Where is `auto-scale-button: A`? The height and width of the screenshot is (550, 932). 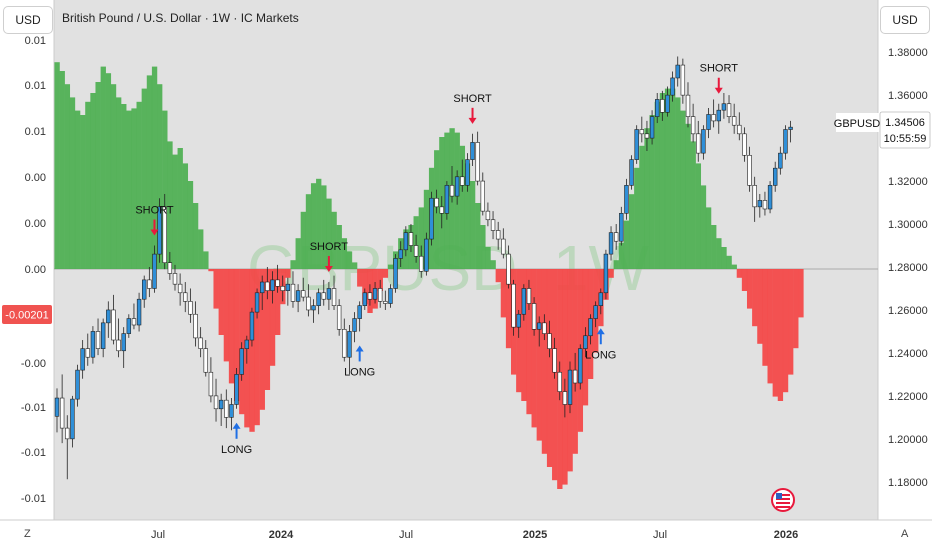 auto-scale-button: A is located at coordinates (905, 534).